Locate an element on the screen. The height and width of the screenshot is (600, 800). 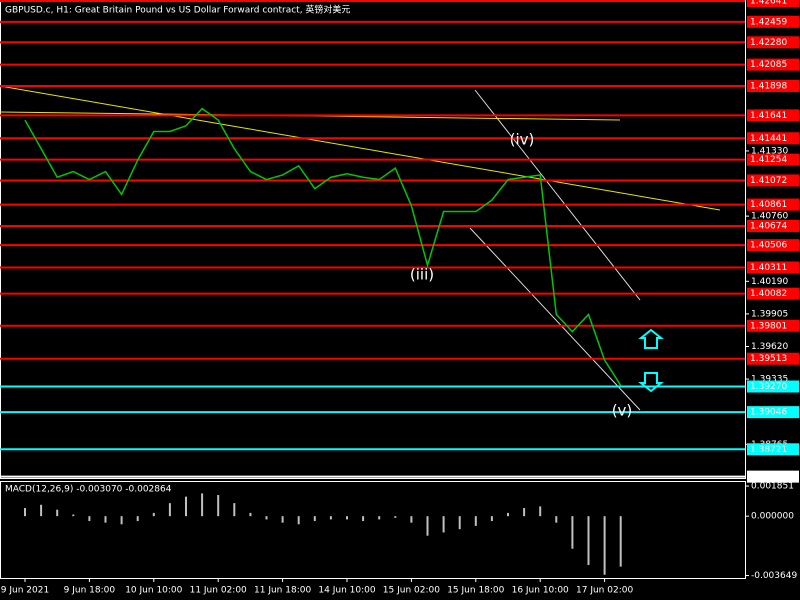
up-arrow is located at coordinates (651, 338).